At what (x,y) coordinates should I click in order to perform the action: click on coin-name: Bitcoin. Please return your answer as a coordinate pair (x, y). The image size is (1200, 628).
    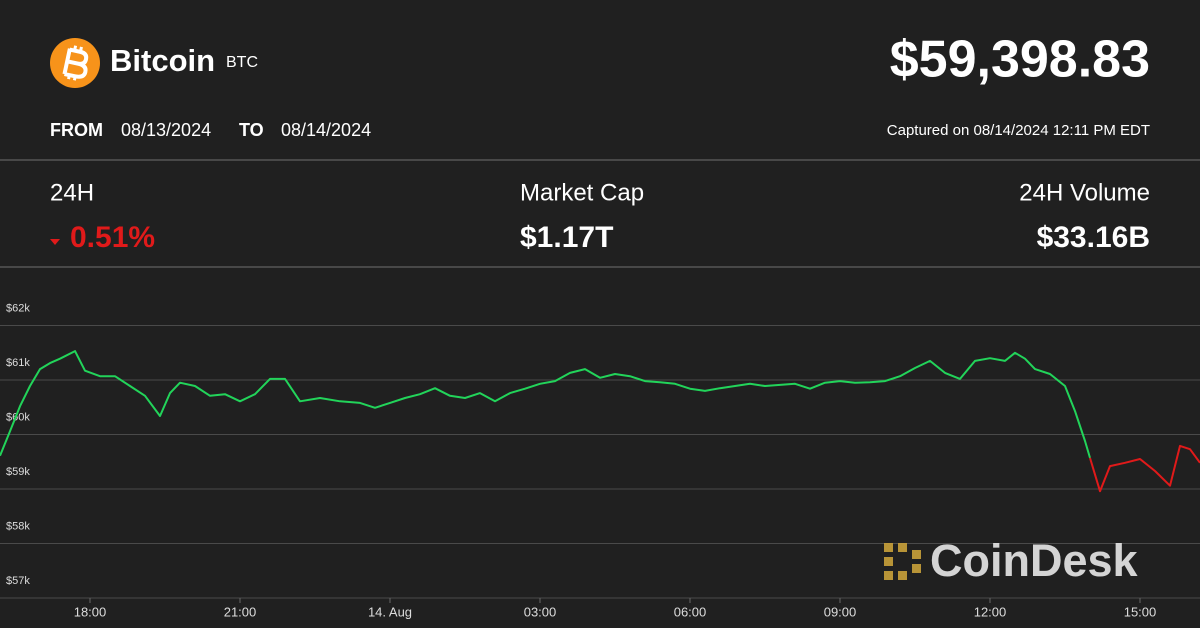
    Looking at the image, I should click on (162, 60).